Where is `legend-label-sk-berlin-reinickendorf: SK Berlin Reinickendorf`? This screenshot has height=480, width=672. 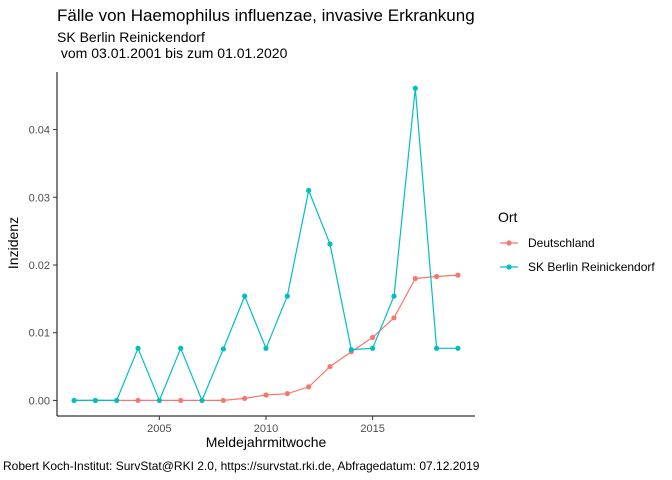
legend-label-sk-berlin-reinickendorf: SK Berlin Reinickendorf is located at coordinates (591, 267).